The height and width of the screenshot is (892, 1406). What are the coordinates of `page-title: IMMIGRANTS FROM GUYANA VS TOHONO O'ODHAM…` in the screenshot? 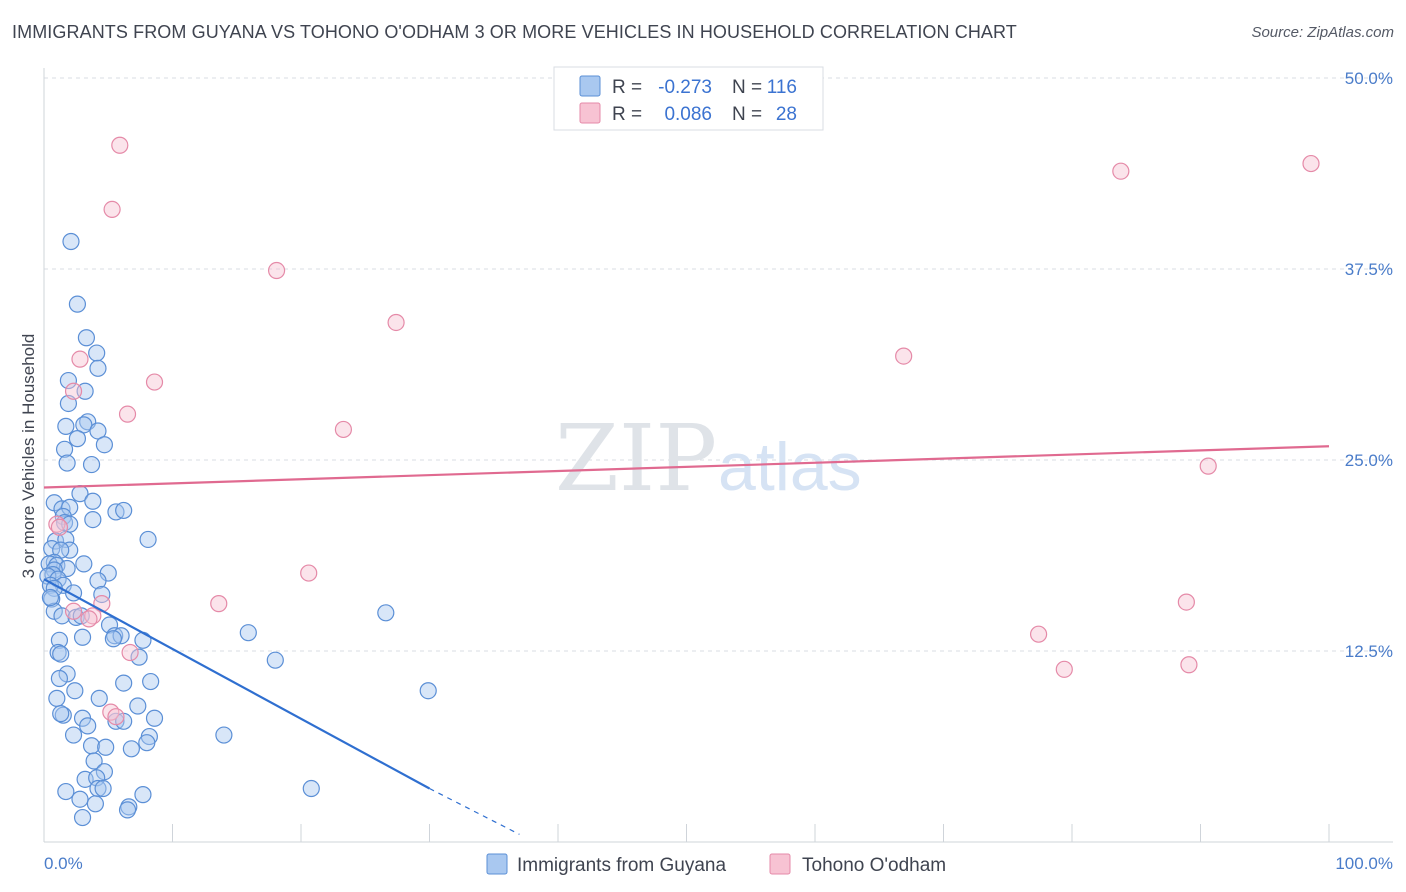 It's located at (514, 32).